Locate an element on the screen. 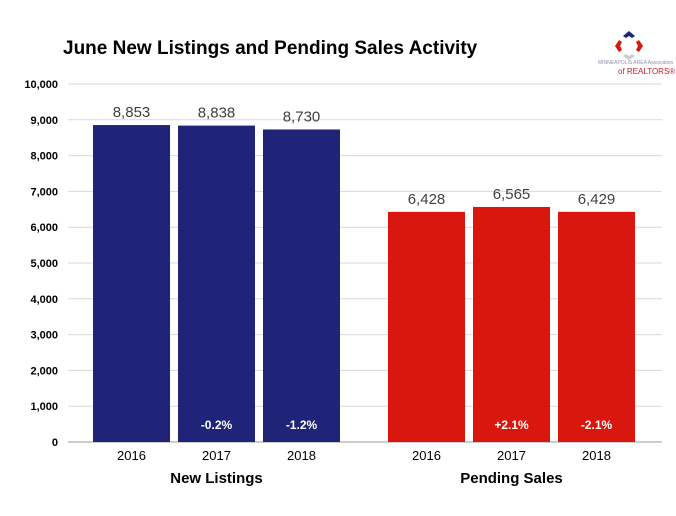  group-label: Pending Sales is located at coordinates (511, 478).